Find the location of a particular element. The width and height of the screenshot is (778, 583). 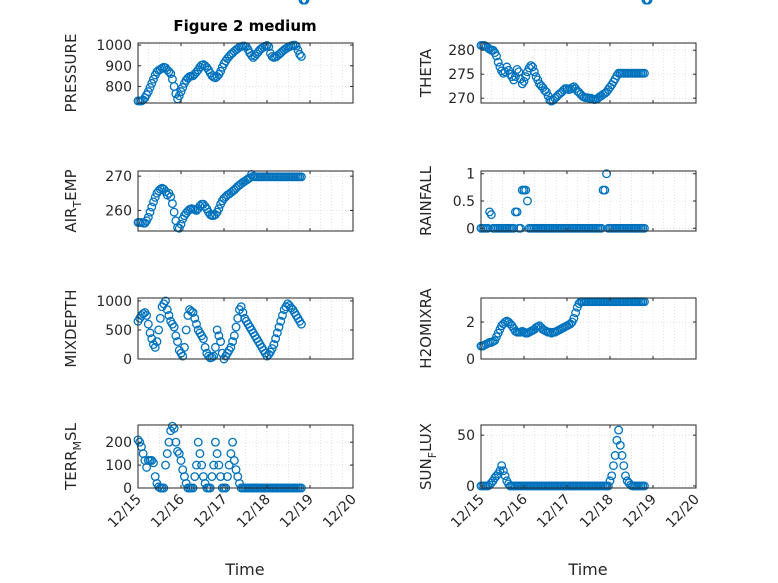

pressure-axes-box is located at coordinates (245, 73).